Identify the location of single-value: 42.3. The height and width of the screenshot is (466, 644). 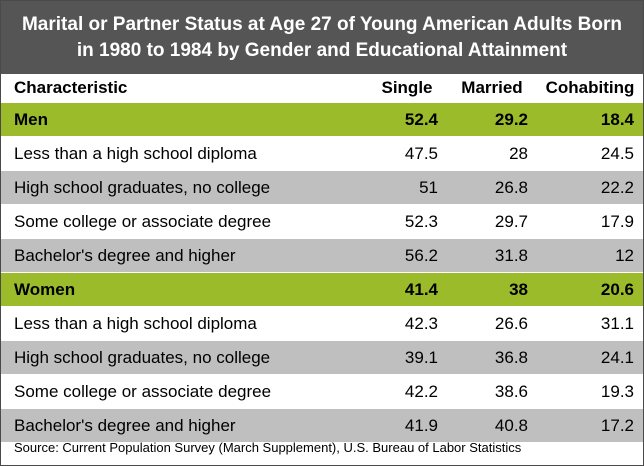
(421, 323).